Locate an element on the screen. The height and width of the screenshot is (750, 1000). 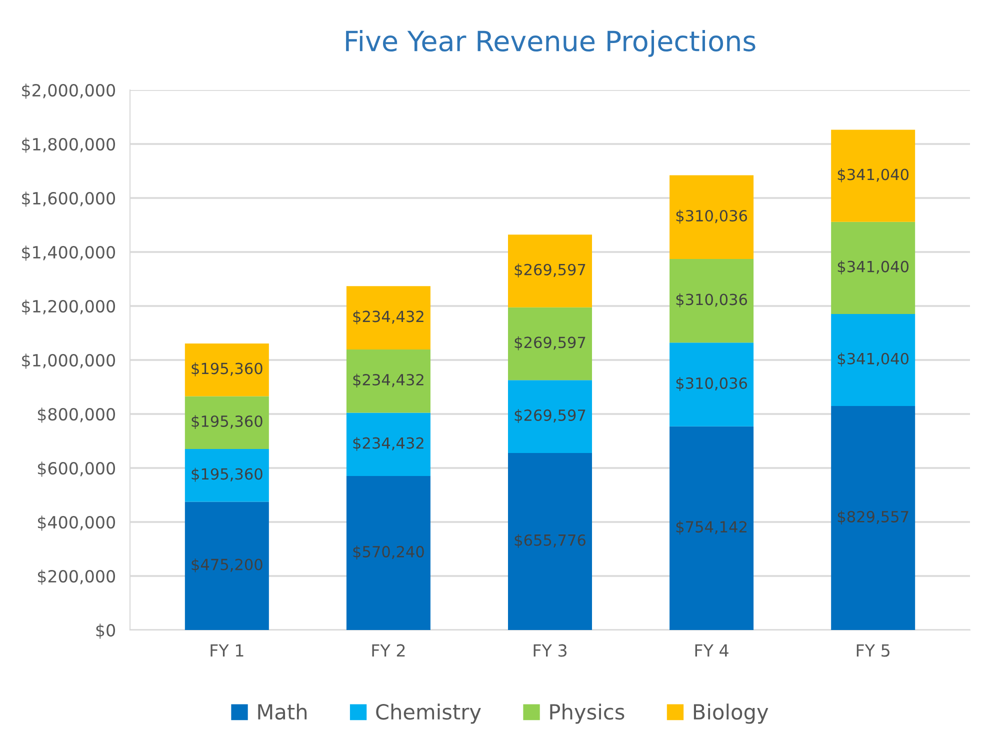
legend-label: Chemistry is located at coordinates (428, 714).